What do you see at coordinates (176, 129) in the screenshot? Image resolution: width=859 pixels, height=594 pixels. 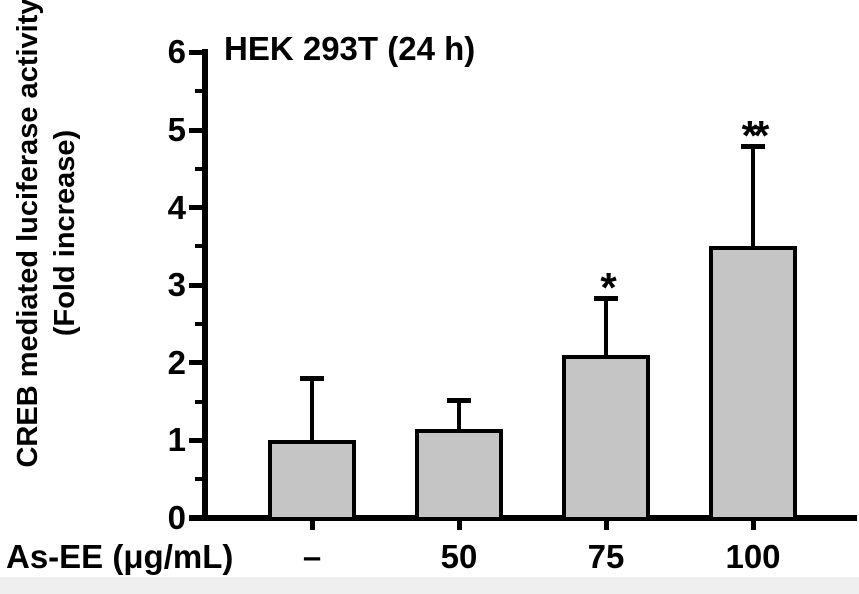 I see `y-tick-label: 5` at bounding box center [176, 129].